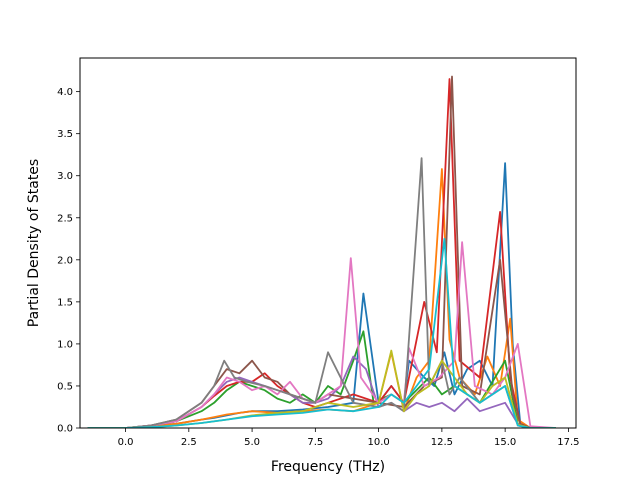 The height and width of the screenshot is (480, 640). Describe the element at coordinates (65, 344) in the screenshot. I see `y-tick-label: 1.0` at that location.